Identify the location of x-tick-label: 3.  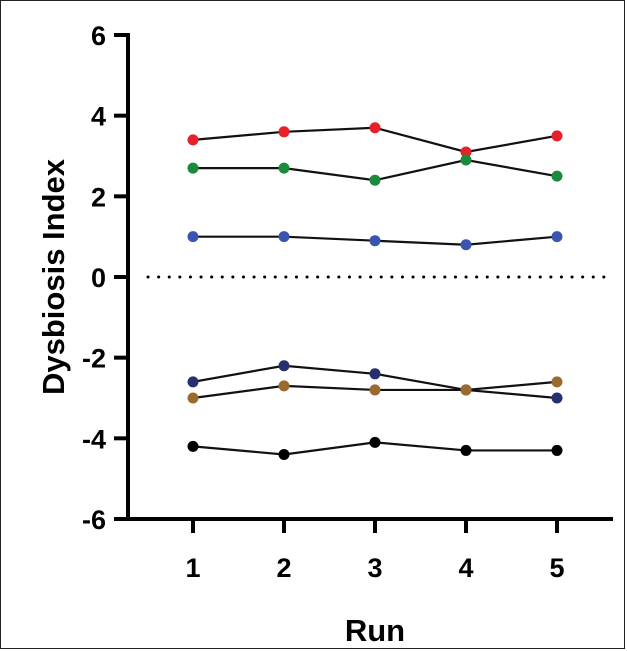
(374, 568).